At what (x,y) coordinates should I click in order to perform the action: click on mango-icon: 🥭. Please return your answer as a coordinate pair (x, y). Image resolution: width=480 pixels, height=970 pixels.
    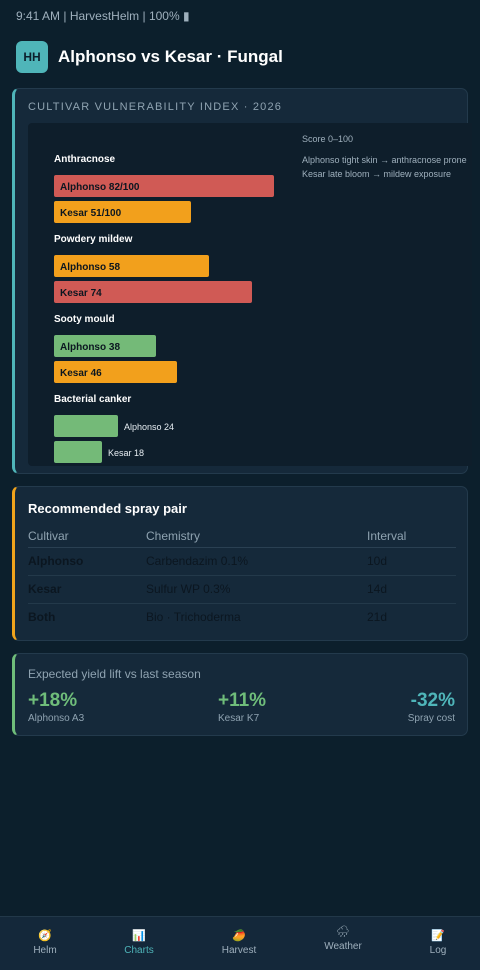
    Looking at the image, I should click on (239, 936).